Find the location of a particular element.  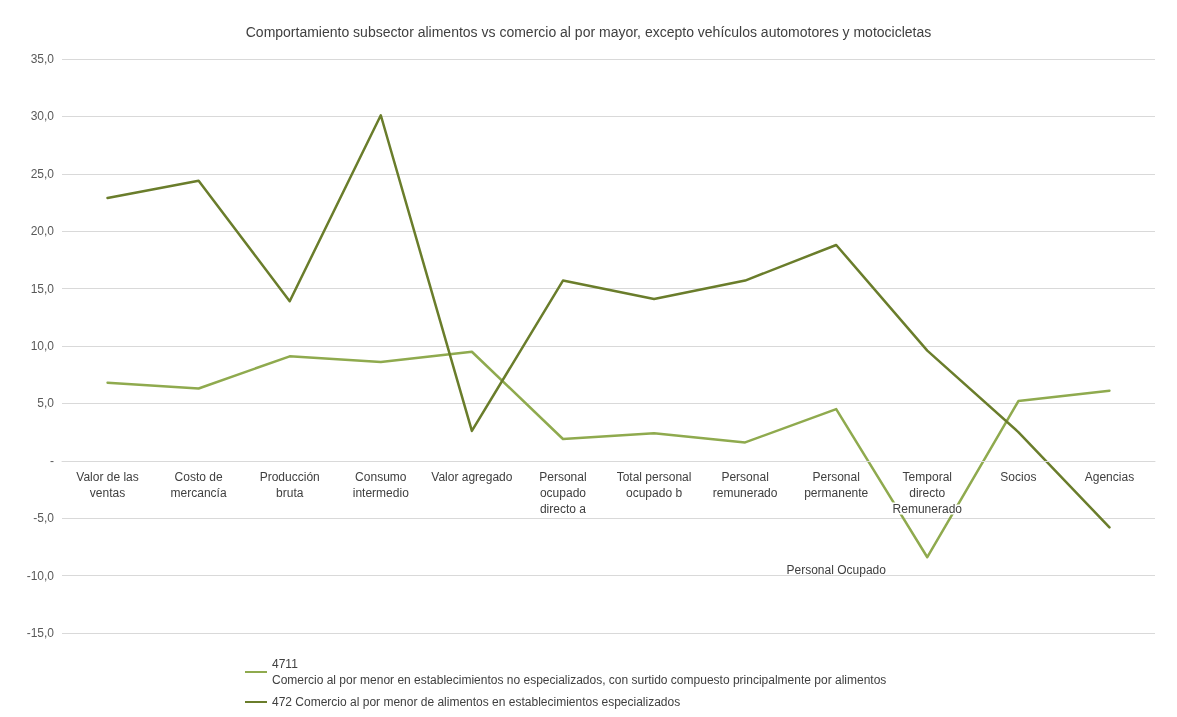

x-tick-label: Socios is located at coordinates (1018, 476).